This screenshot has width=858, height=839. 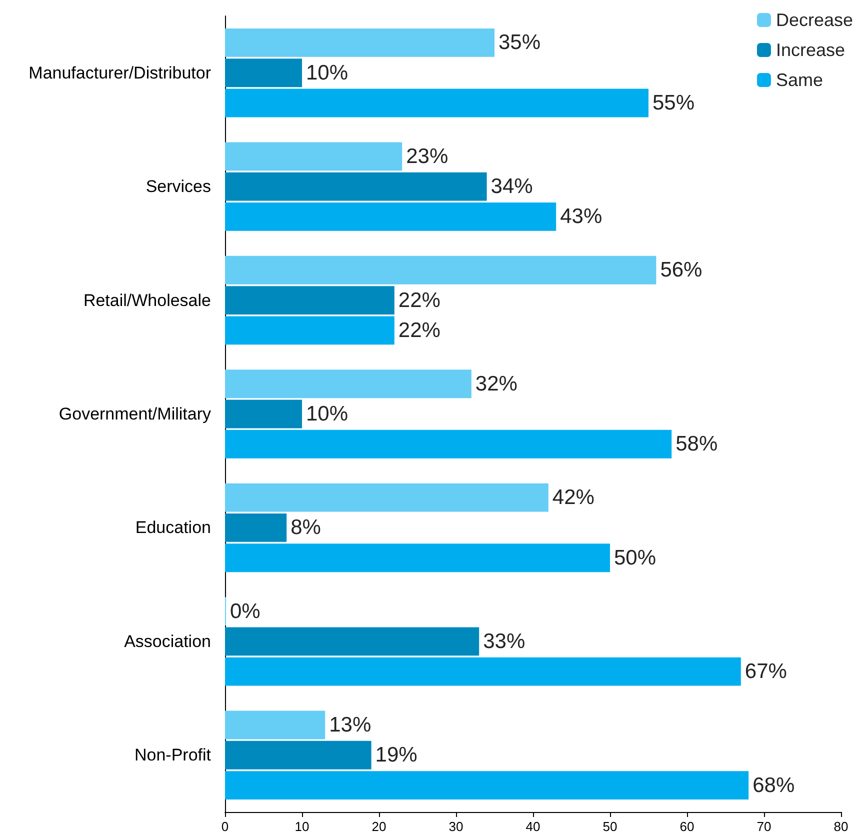 What do you see at coordinates (427, 156) in the screenshot?
I see `data-label: 23%` at bounding box center [427, 156].